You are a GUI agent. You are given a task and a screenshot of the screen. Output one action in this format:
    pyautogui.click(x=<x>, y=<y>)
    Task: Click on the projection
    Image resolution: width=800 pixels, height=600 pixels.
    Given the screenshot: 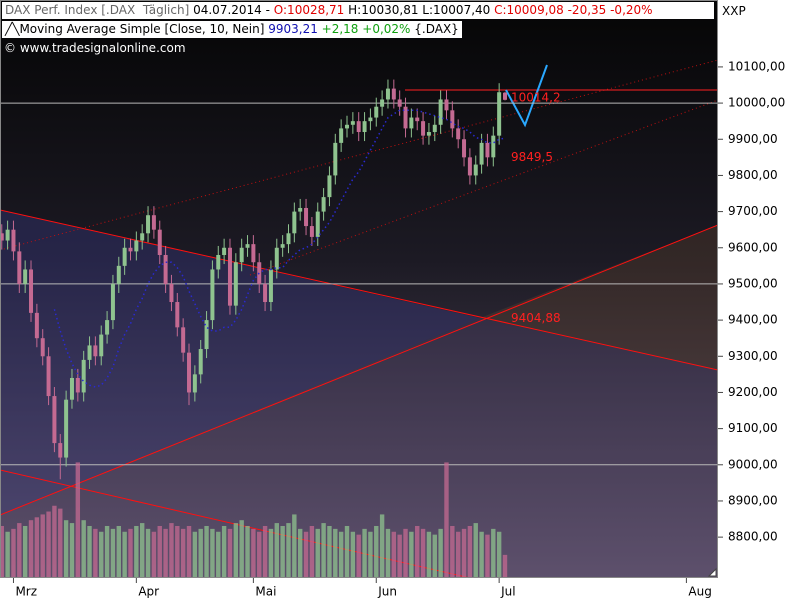 What is the action you would take?
    pyautogui.click(x=526, y=96)
    